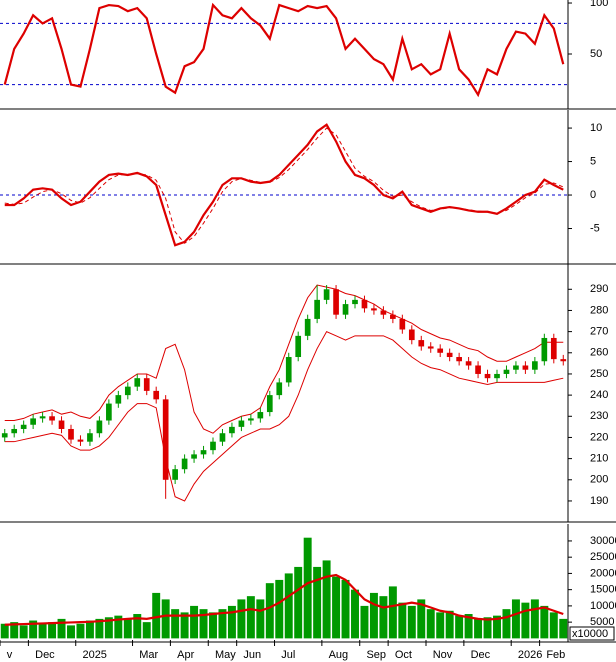 This screenshot has width=616, height=662. What do you see at coordinates (603, 606) in the screenshot?
I see `y-tick-label: 10000` at bounding box center [603, 606].